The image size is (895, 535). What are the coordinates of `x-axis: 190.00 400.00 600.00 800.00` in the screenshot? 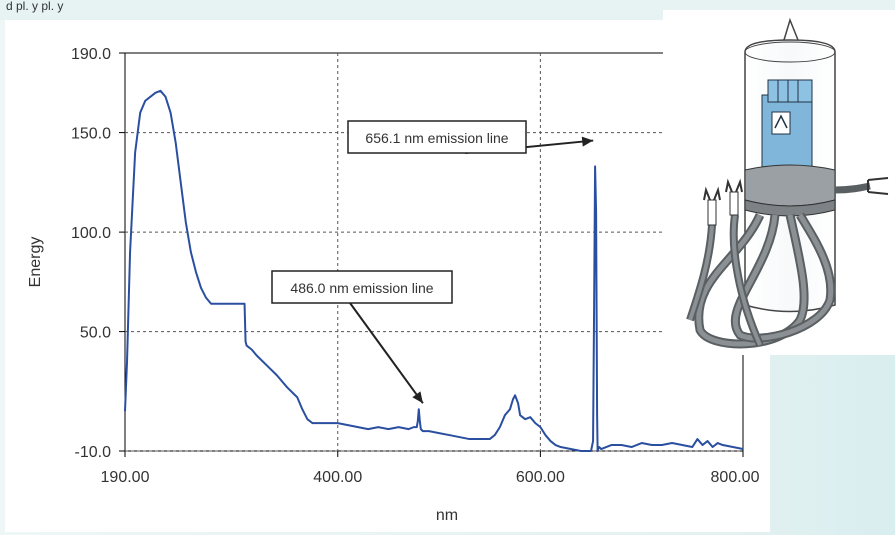 It's located at (430, 468).